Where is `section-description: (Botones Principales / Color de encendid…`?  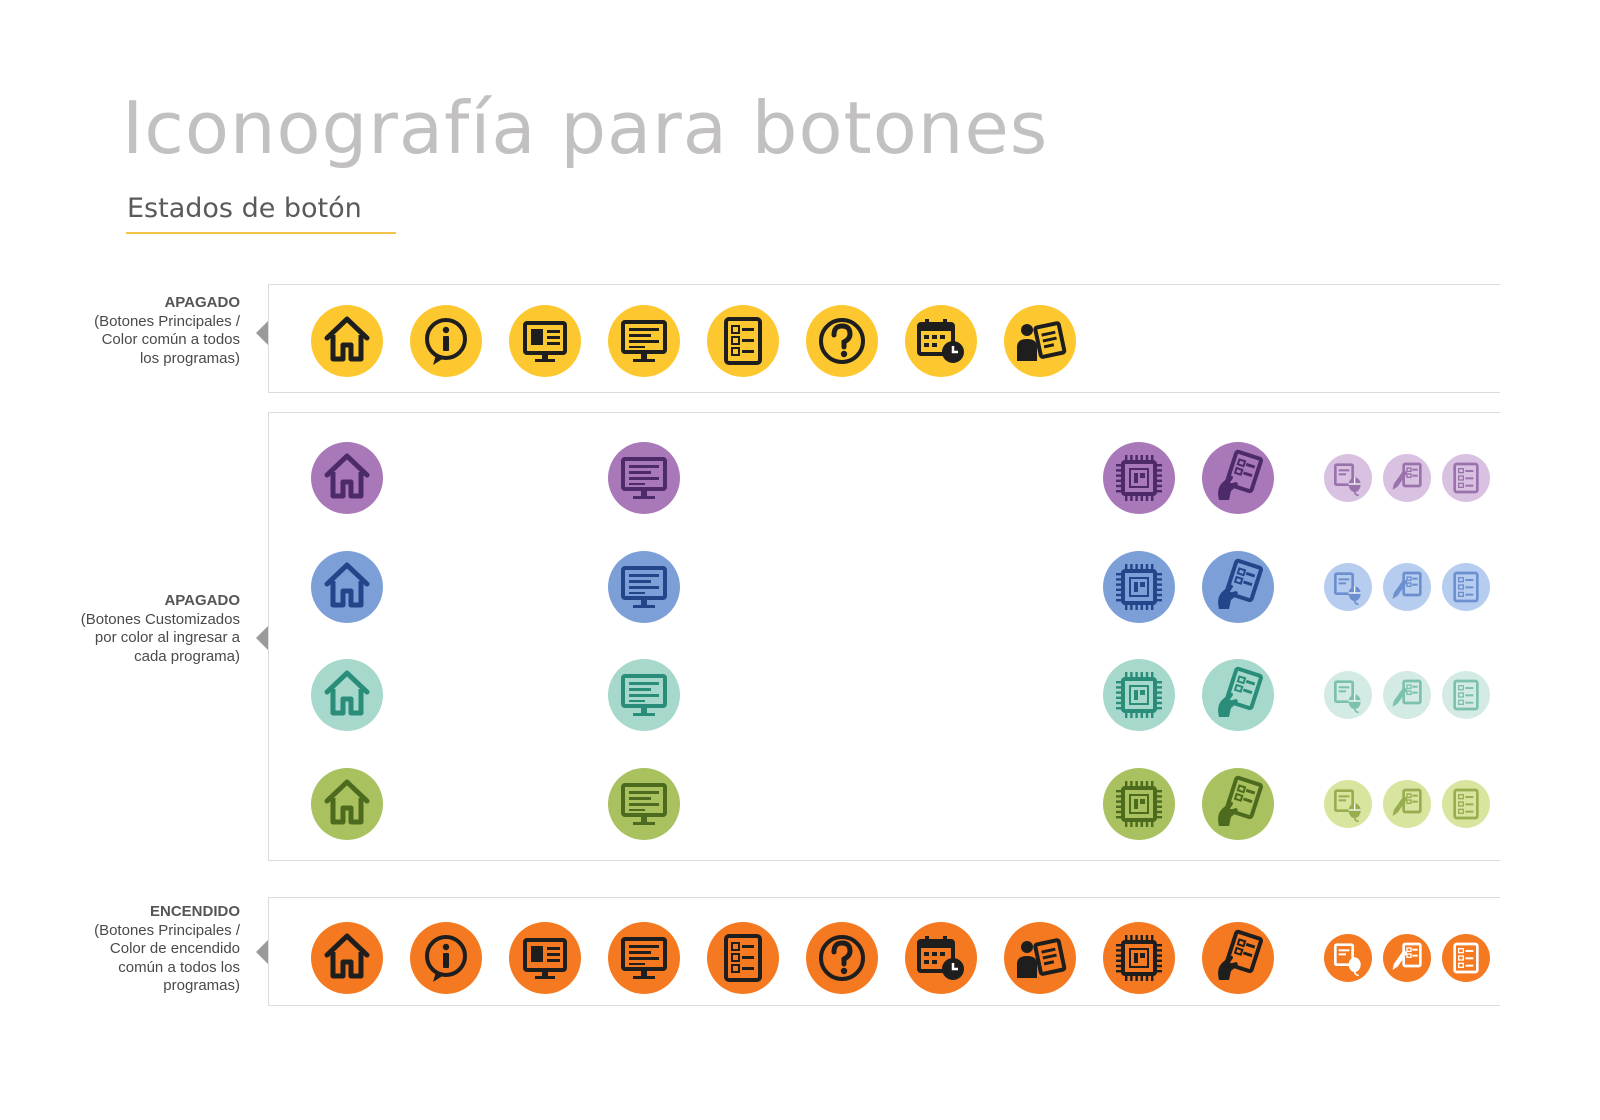
section-description: (Botones Principales / Color de encendid… is located at coordinates (167, 958).